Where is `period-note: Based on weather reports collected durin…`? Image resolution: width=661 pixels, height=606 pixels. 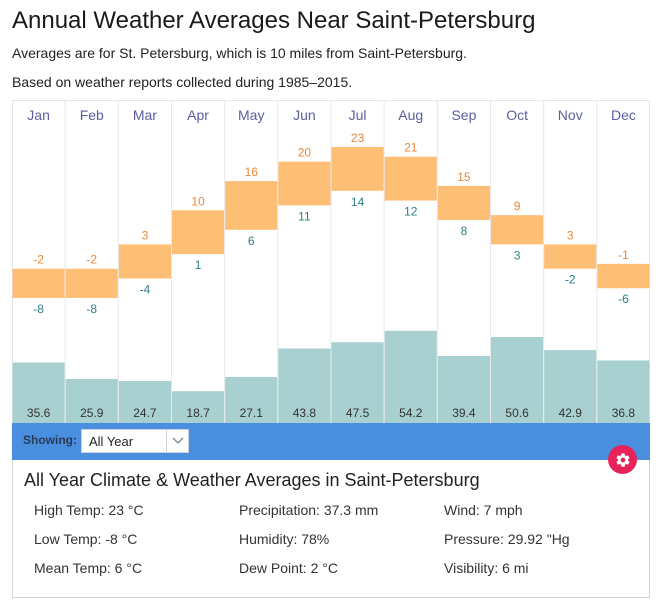
period-note: Based on weather reports collected durin… is located at coordinates (182, 82).